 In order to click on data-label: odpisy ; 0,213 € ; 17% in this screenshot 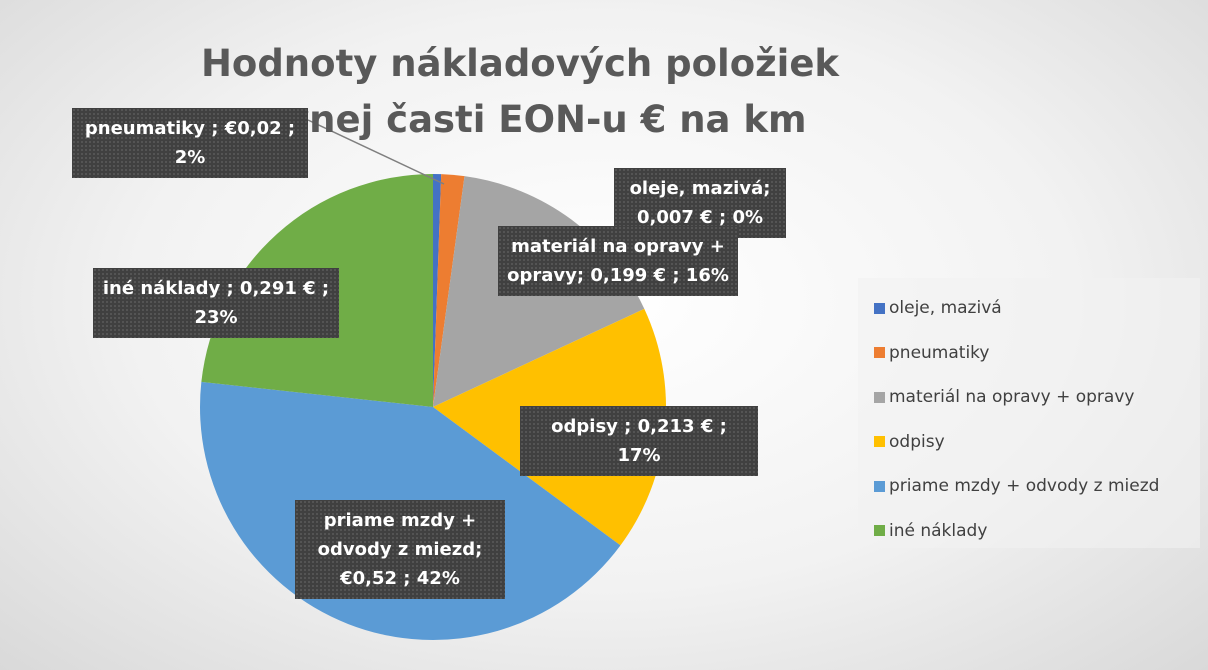, I will do `click(639, 441)`.